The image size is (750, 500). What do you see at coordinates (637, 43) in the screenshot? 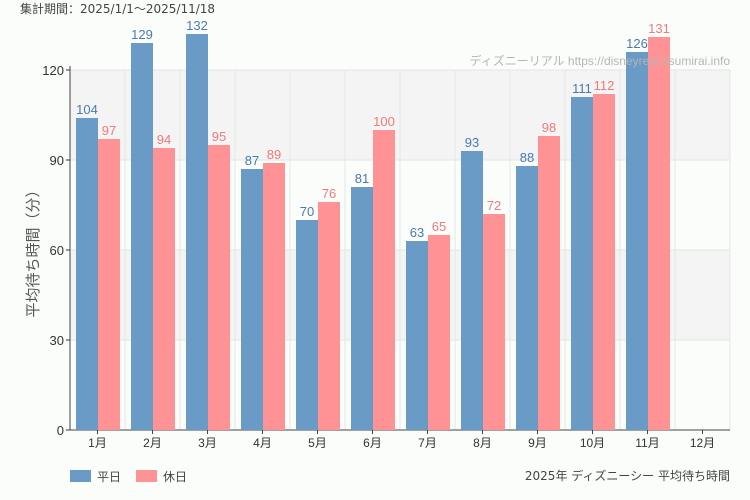
I see `data-label: 126` at bounding box center [637, 43].